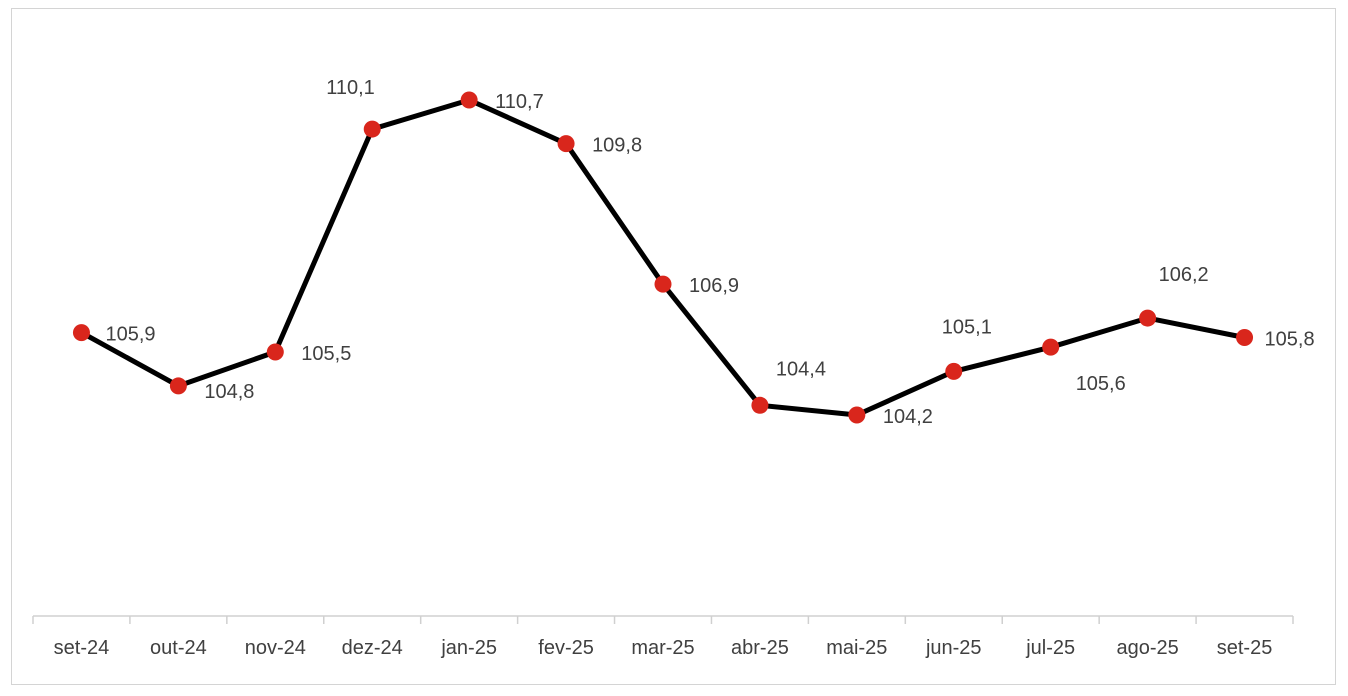  I want to click on data-label: 105,9, so click(130, 335).